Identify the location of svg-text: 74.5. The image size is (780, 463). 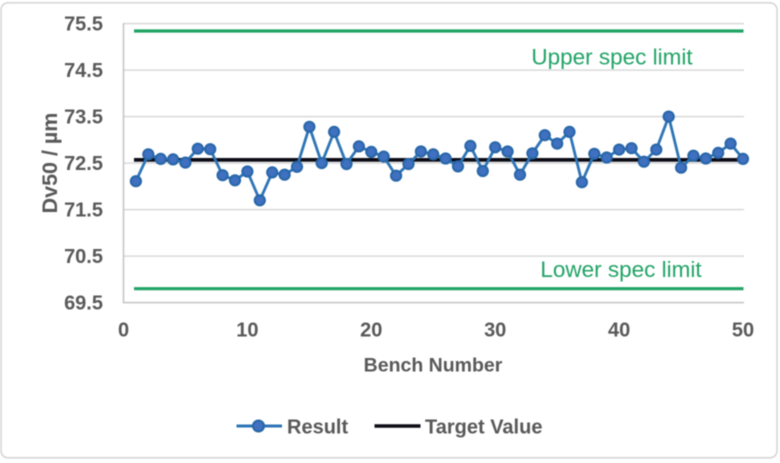
(83, 71).